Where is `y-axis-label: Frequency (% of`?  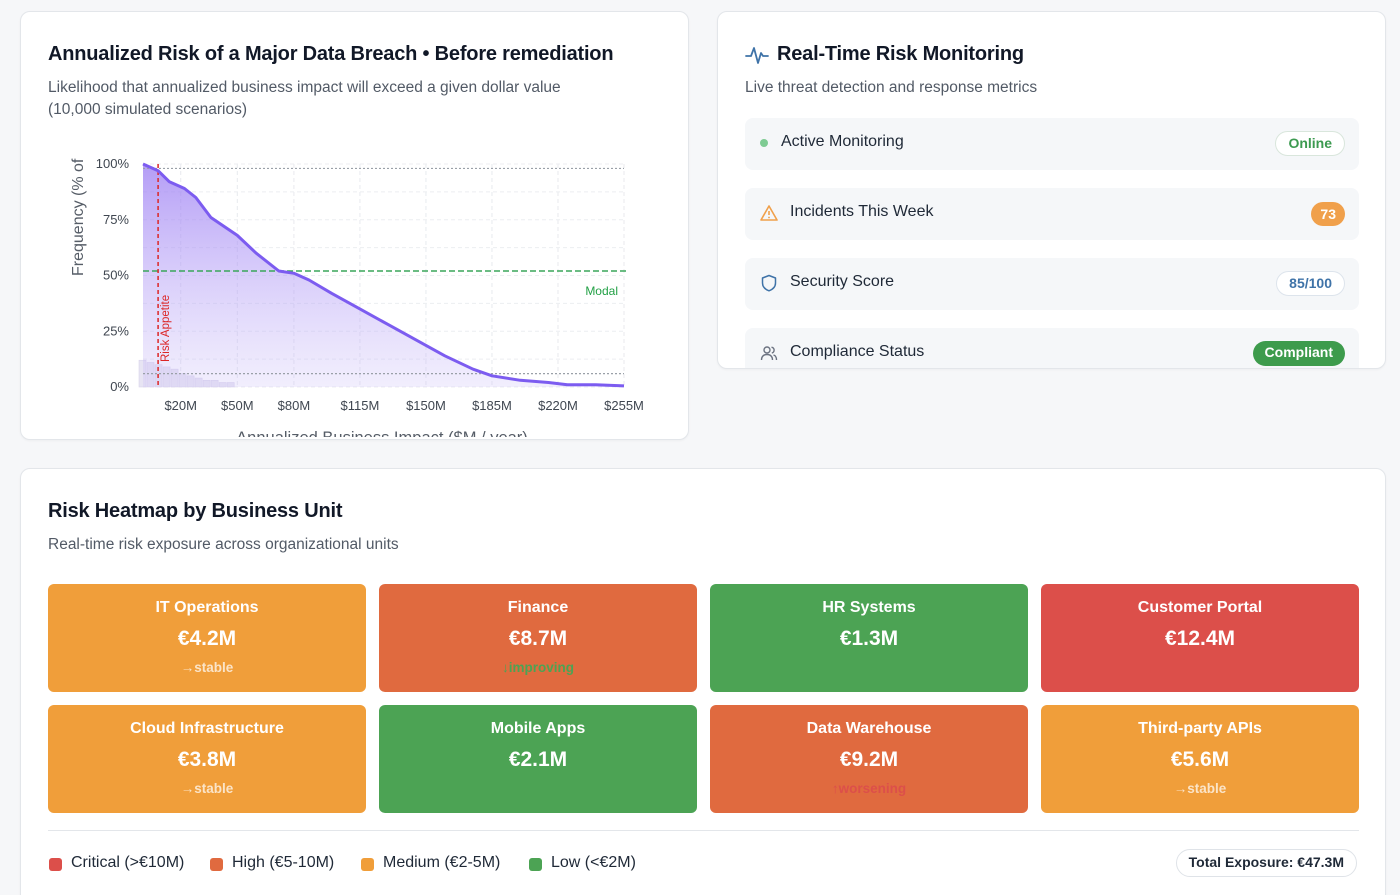
y-axis-label: Frequency (% of is located at coordinates (78, 217).